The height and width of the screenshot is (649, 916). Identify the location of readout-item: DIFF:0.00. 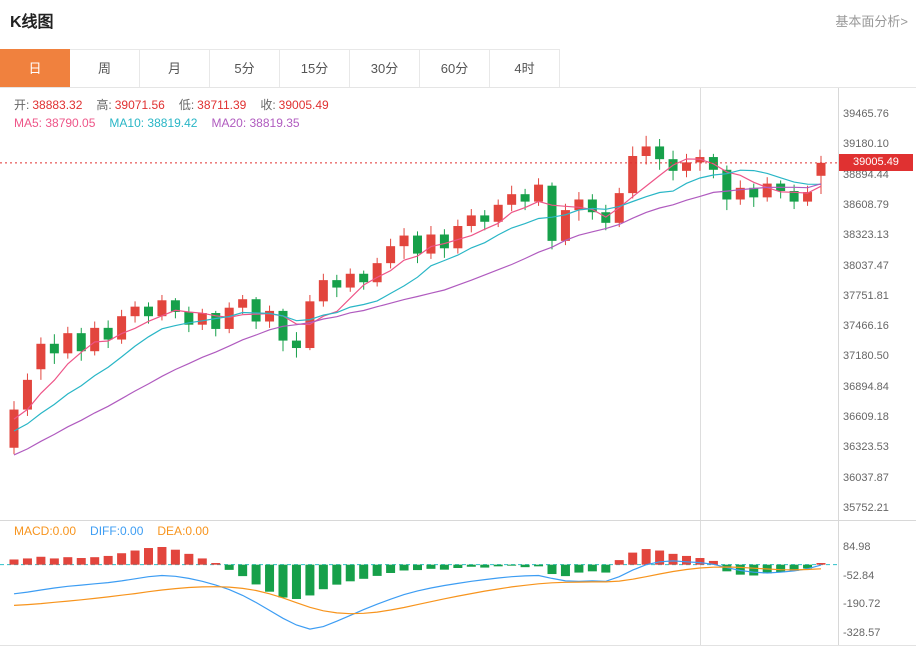
(117, 531).